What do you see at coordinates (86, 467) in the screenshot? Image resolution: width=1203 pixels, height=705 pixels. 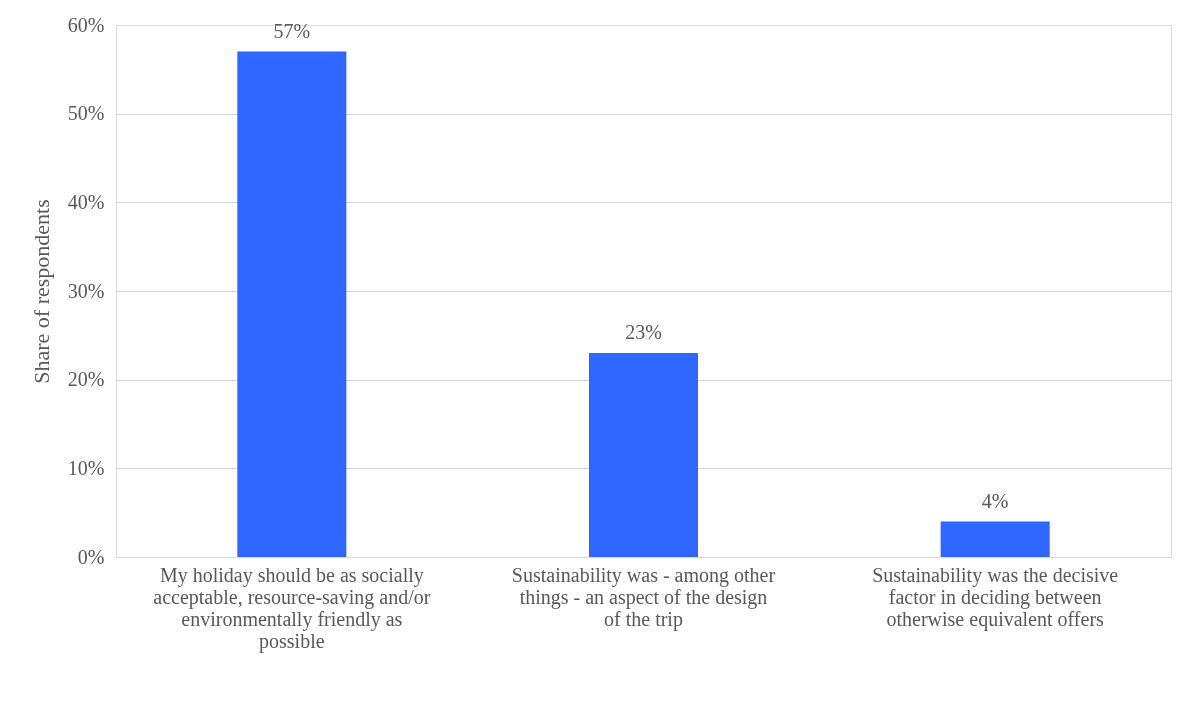 I see `y-tick-label: 10%` at bounding box center [86, 467].